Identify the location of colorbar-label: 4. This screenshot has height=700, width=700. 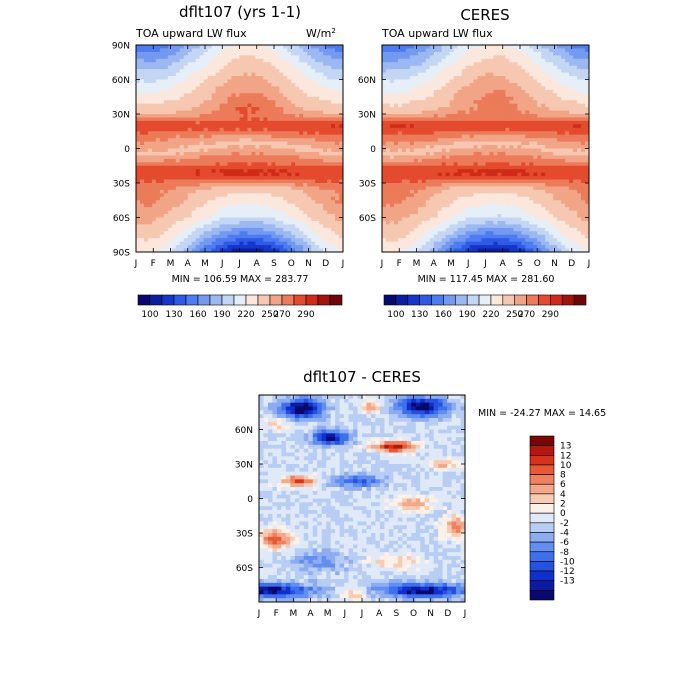
(563, 495).